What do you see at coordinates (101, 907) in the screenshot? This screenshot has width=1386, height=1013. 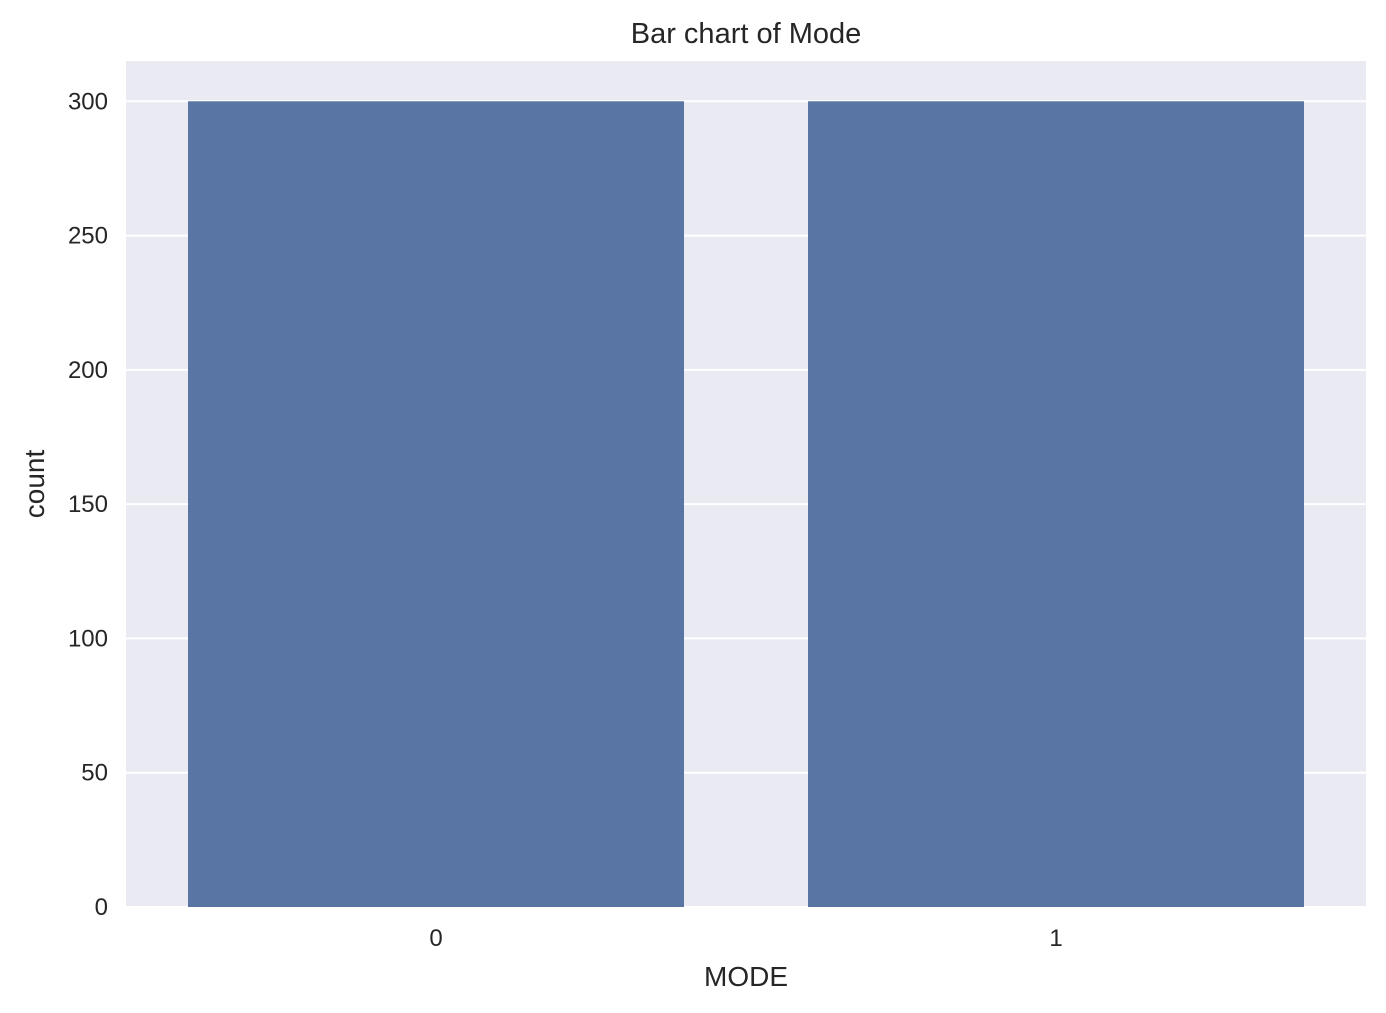 I see `y-tick-label: 0` at bounding box center [101, 907].